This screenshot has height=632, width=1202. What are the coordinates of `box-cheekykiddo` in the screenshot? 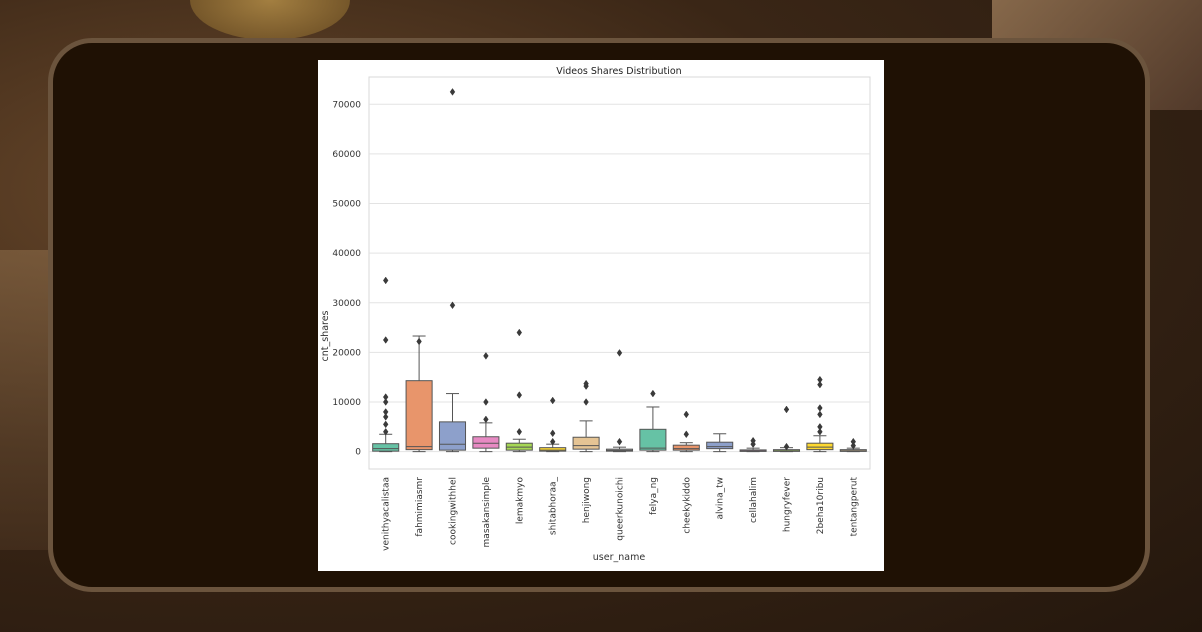 It's located at (686, 431).